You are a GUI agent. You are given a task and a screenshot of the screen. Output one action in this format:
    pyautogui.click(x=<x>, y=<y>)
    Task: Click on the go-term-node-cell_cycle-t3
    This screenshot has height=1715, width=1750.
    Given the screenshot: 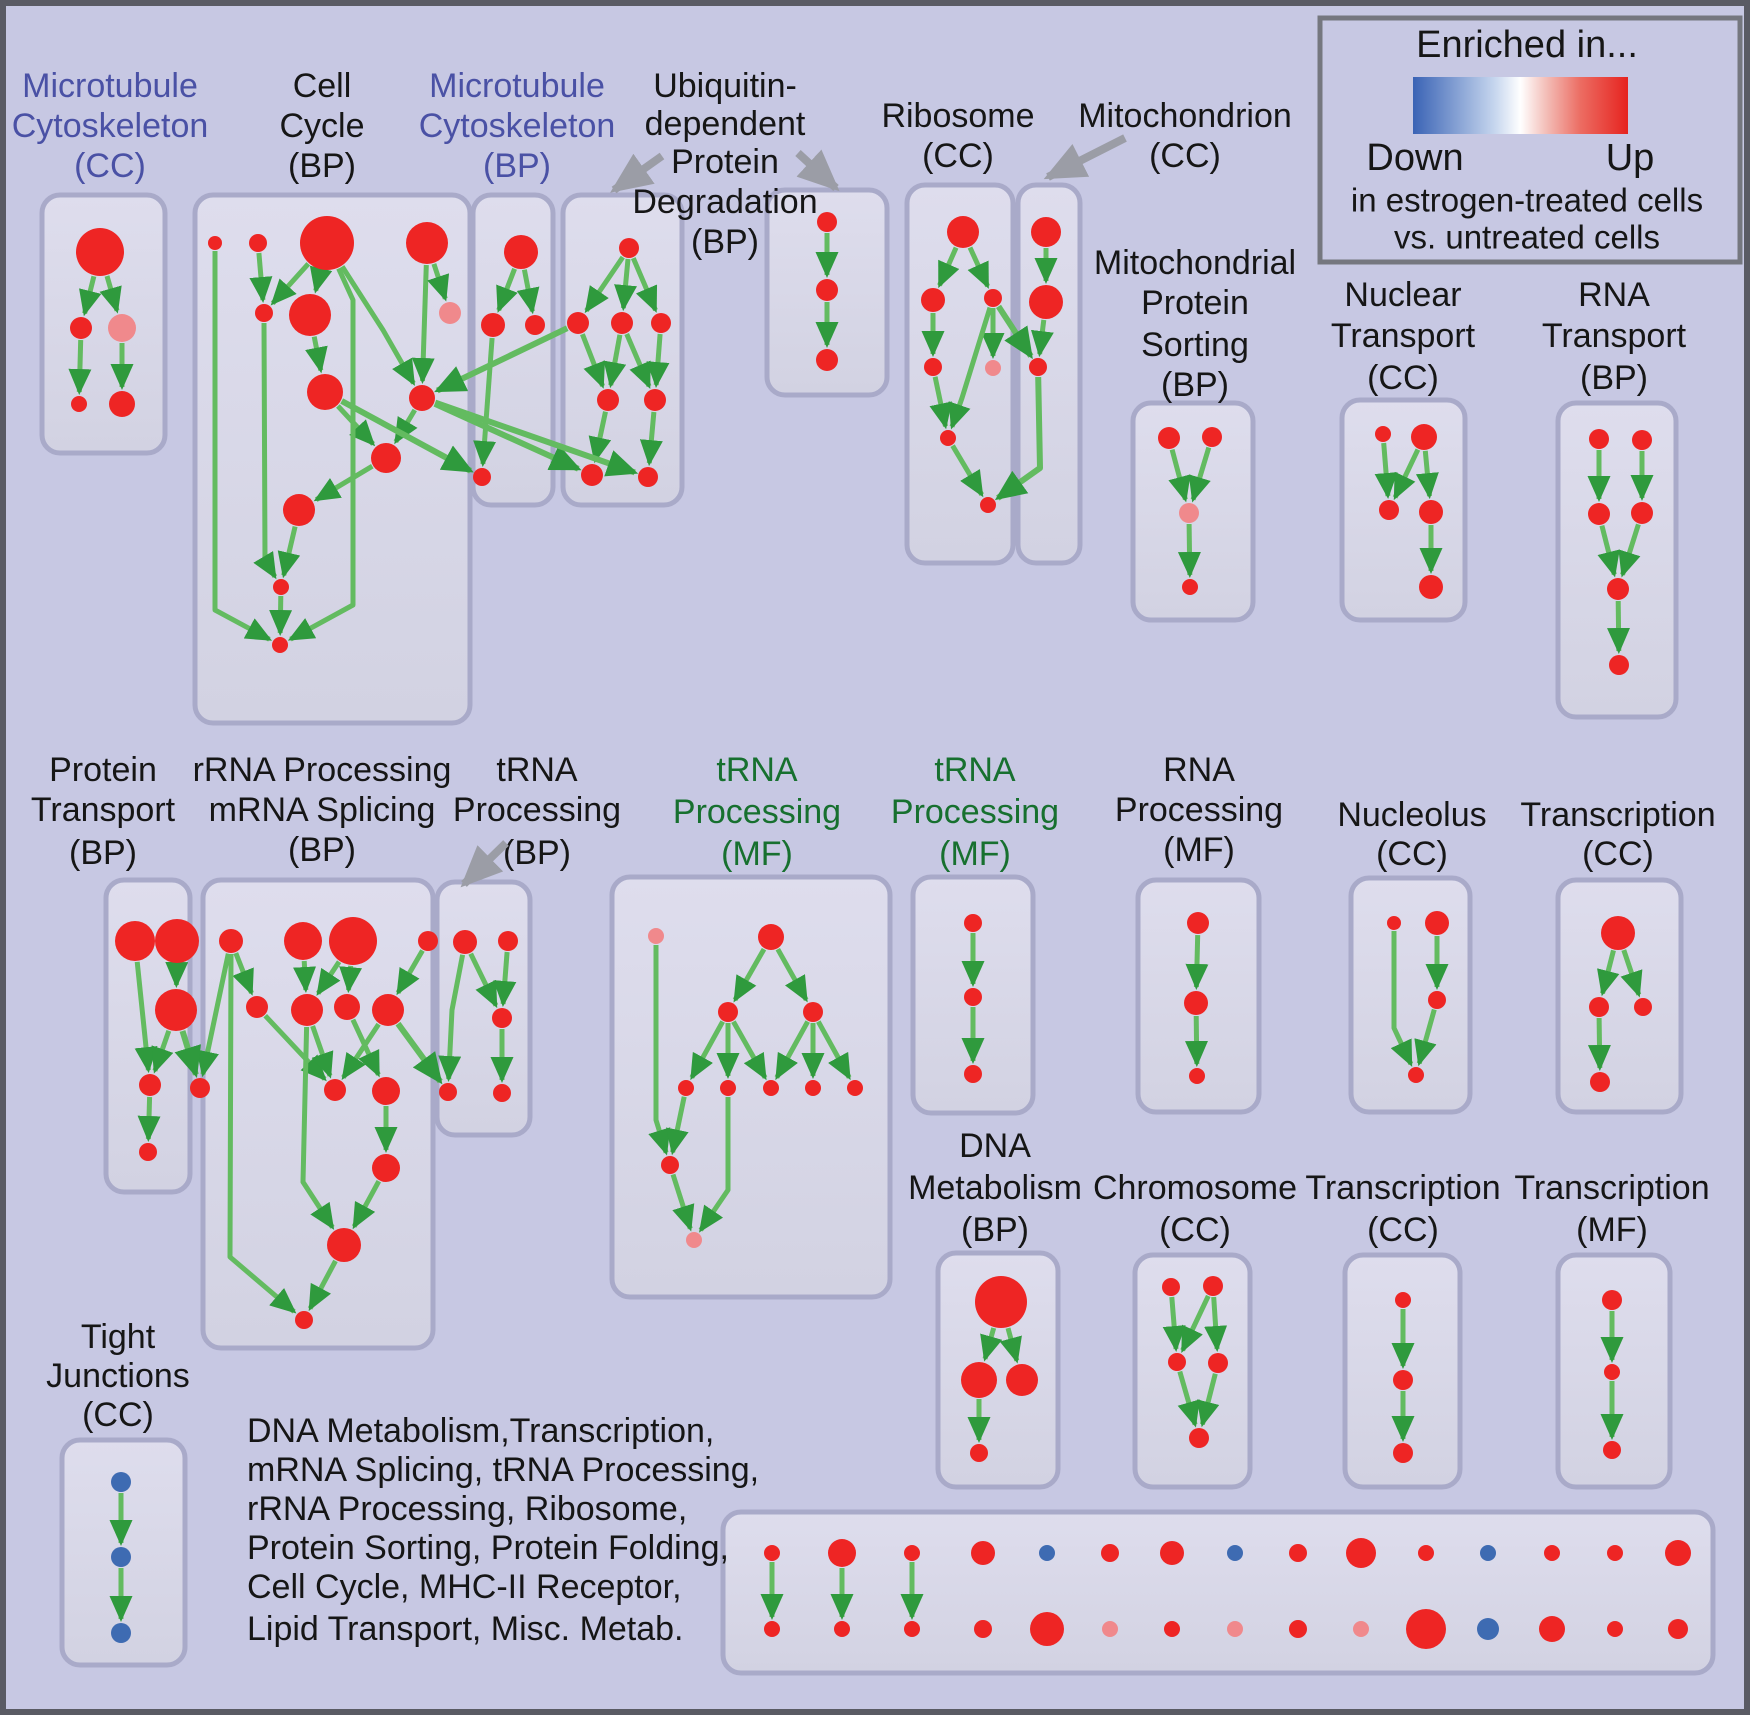 What is the action you would take?
    pyautogui.click(x=327, y=243)
    